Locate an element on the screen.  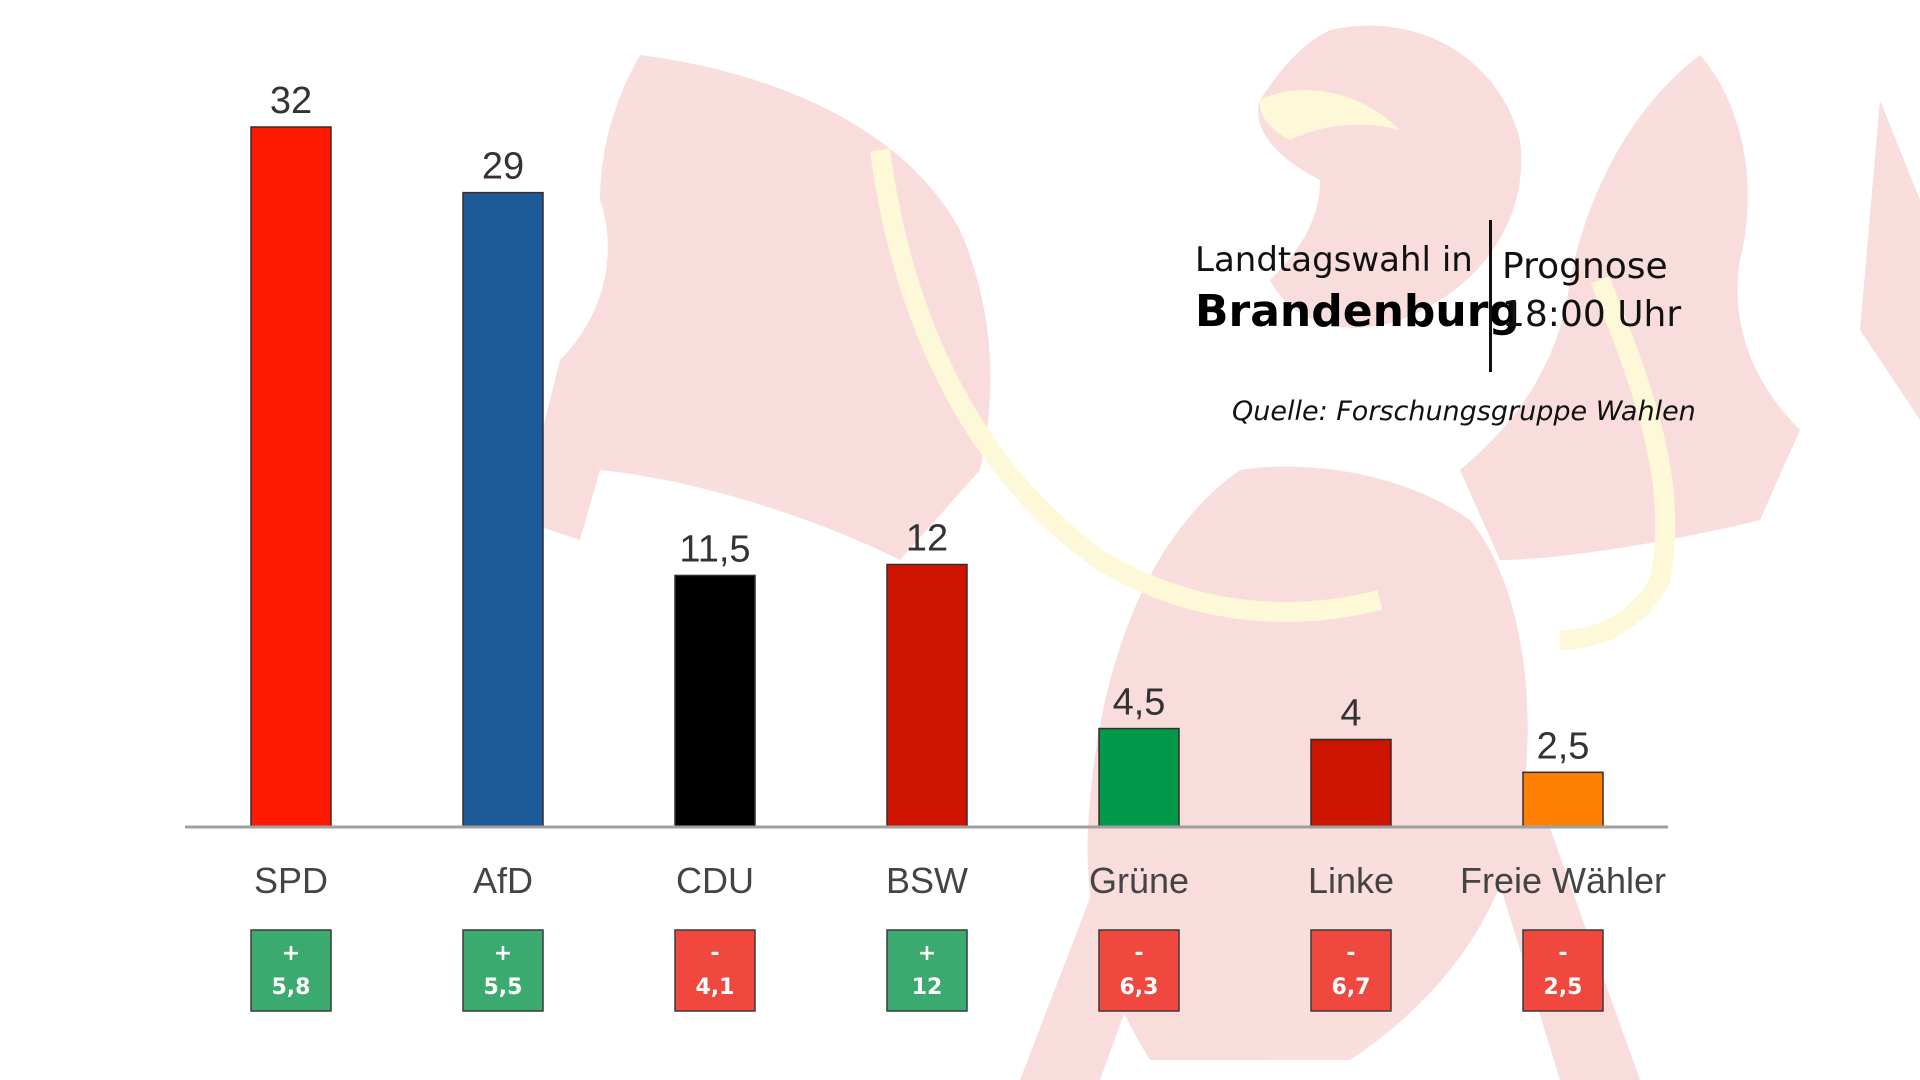
eagle-right-wing is located at coordinates (1630, 307).